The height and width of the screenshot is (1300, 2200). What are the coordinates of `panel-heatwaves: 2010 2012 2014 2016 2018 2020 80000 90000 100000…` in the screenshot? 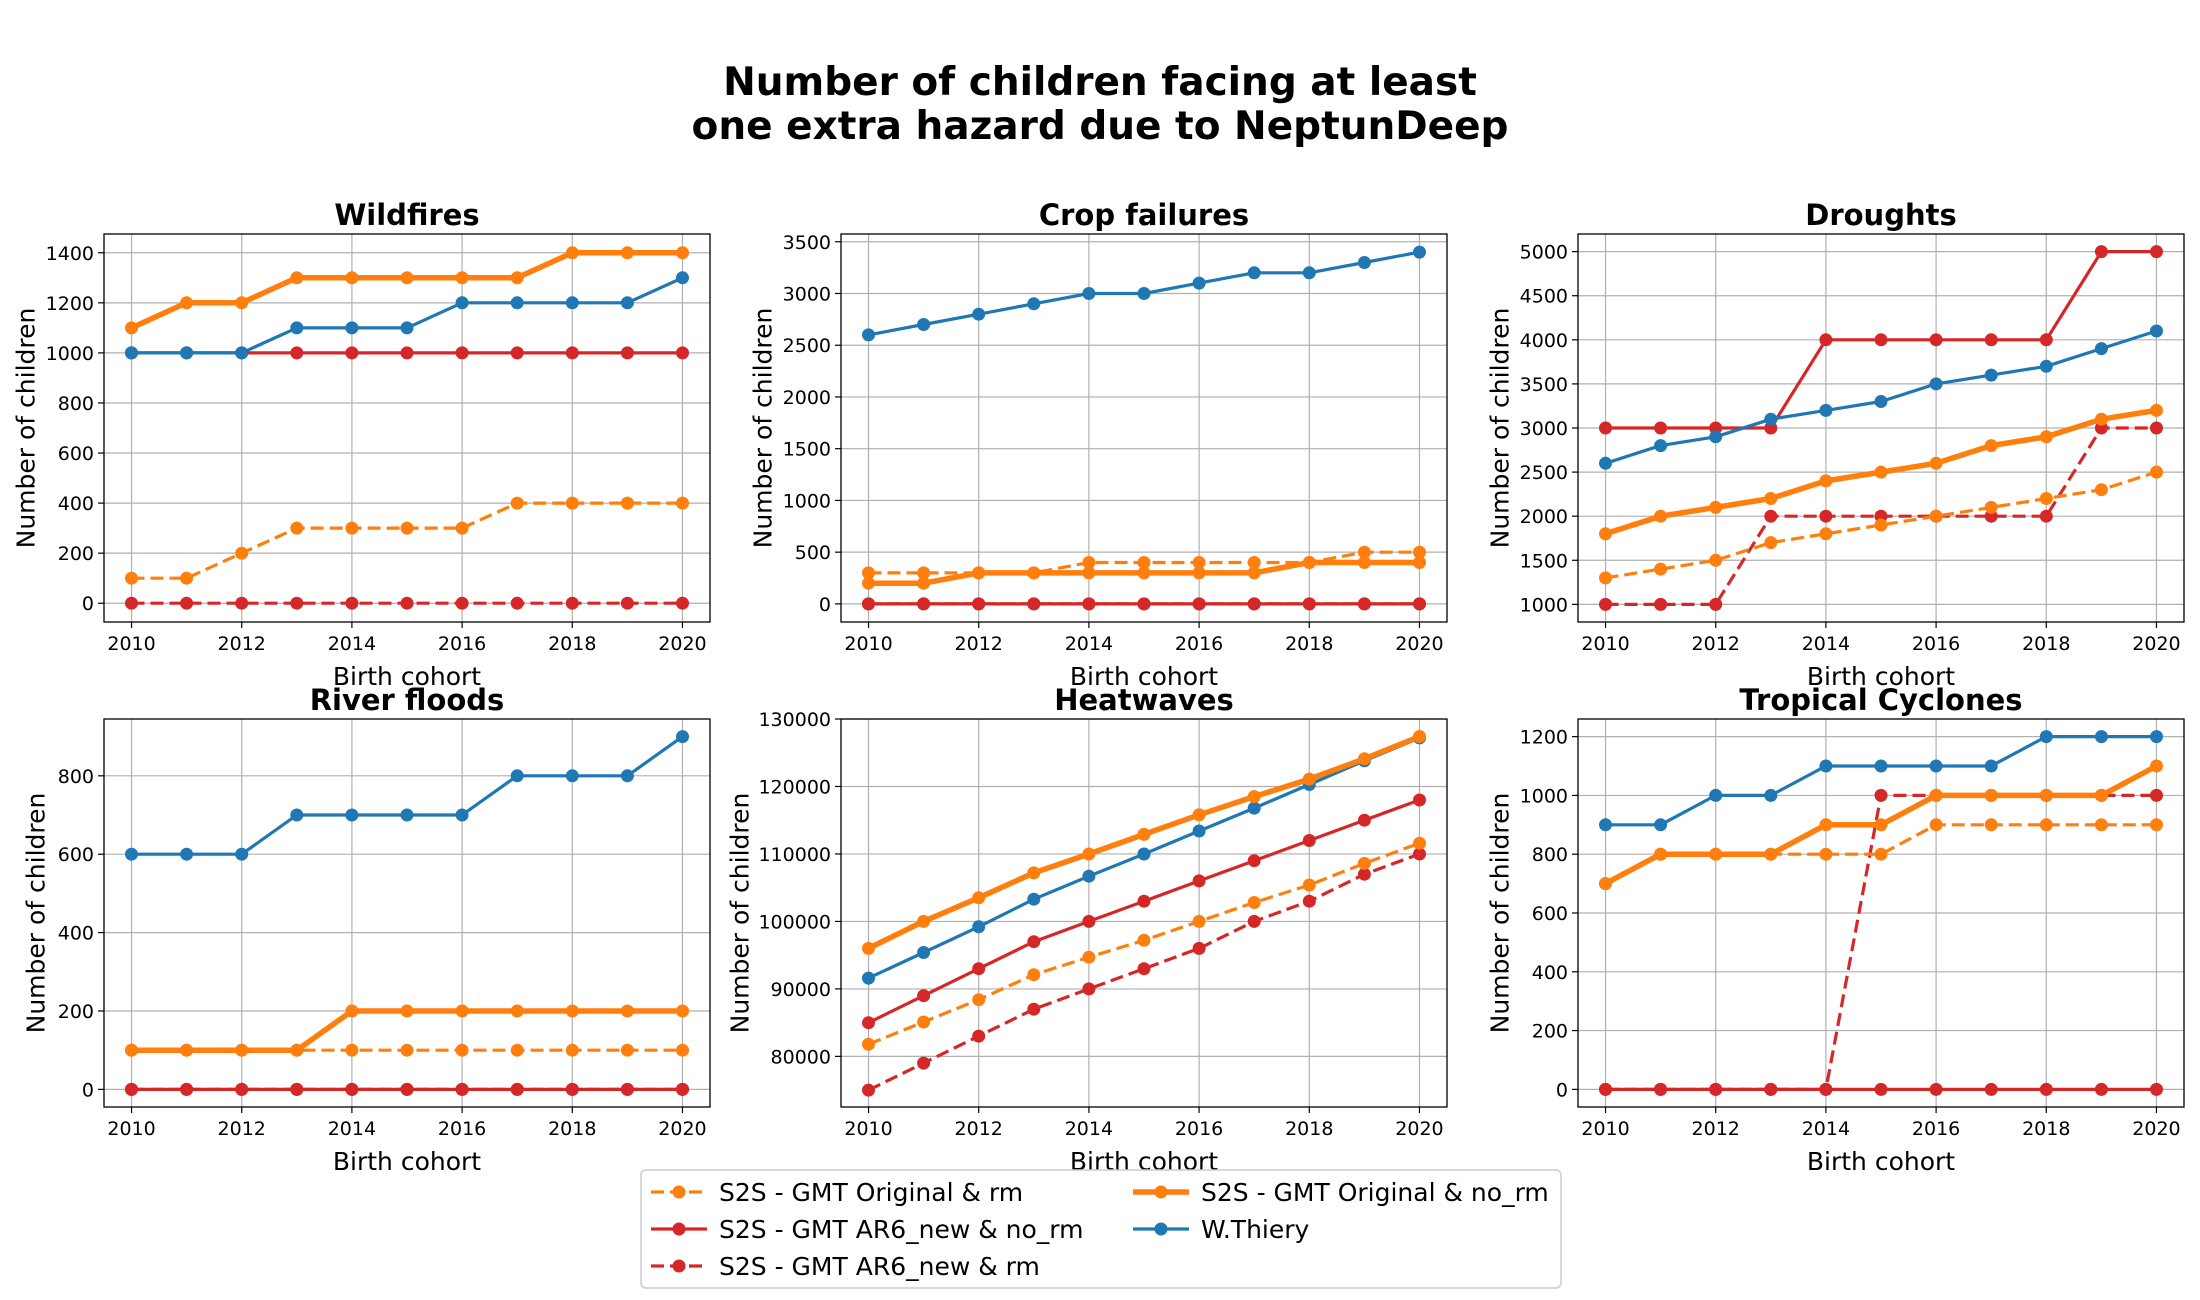 It's located at (1087, 929).